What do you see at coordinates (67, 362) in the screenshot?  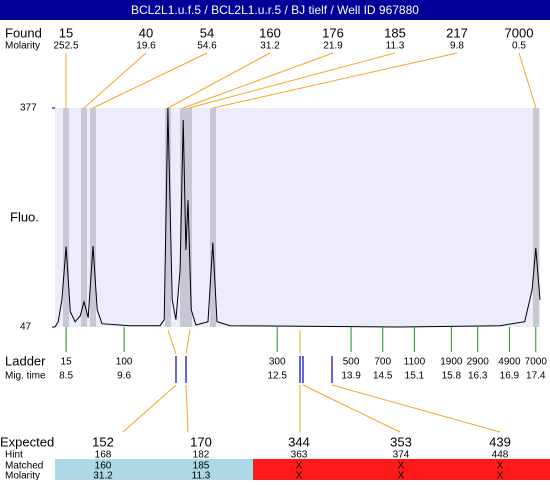 I see `ladder-size: 15` at bounding box center [67, 362].